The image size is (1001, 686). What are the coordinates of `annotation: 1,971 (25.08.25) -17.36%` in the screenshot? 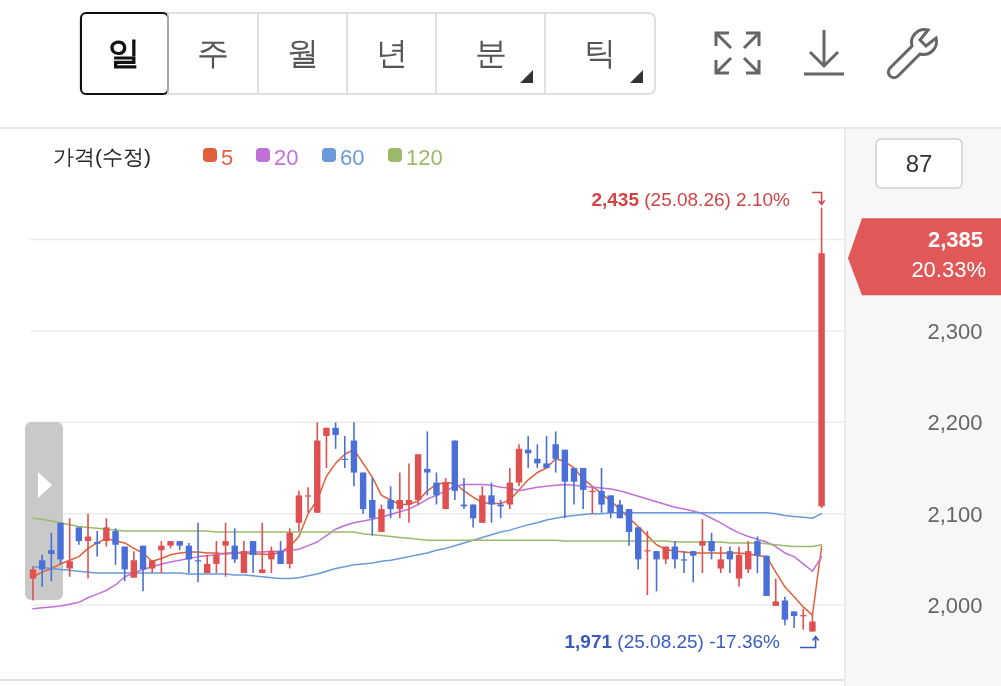 It's located at (672, 641).